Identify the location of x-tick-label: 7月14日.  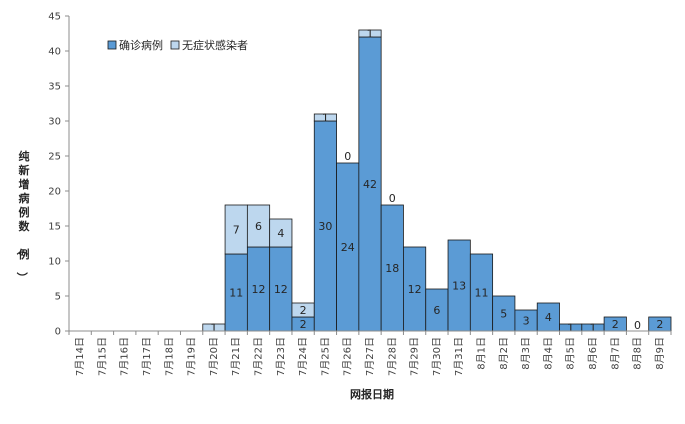
(80, 356).